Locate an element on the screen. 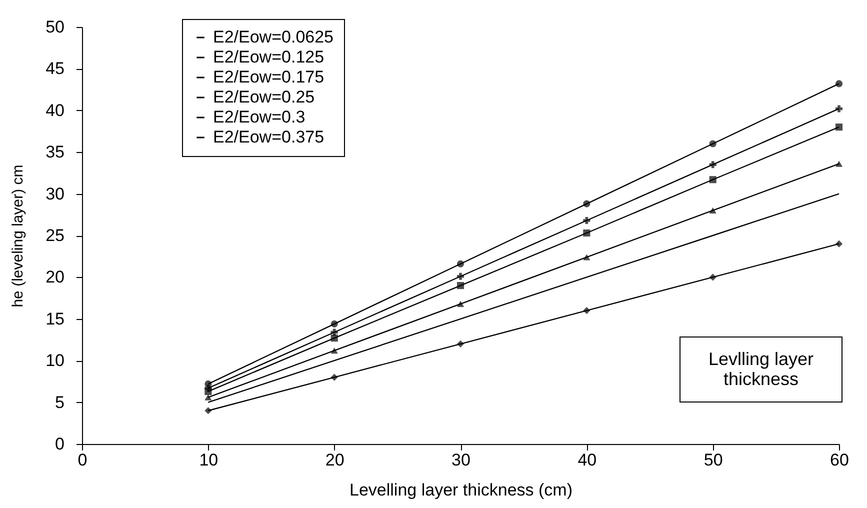 The width and height of the screenshot is (867, 508). legend-label: E2/Eow=0.3 is located at coordinates (259, 117).